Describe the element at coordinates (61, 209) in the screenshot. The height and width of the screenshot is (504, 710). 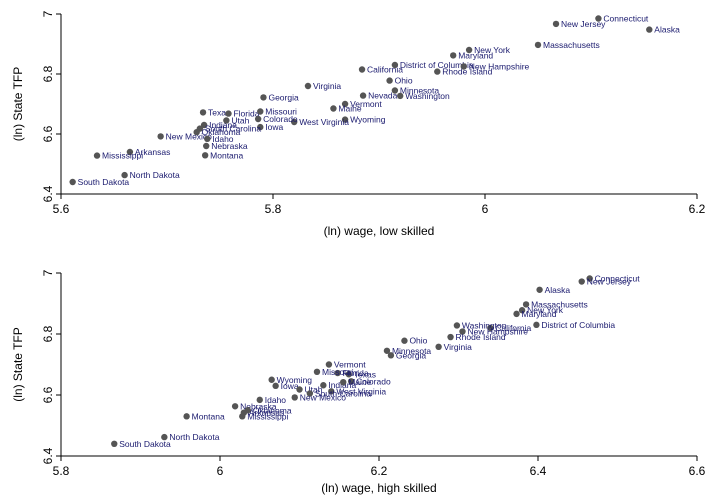
I see `x-tick-label: 5.6` at that location.